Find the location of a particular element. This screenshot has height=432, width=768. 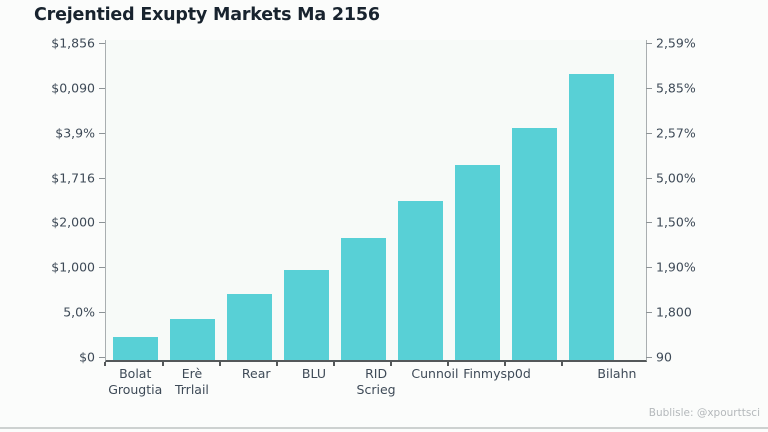

x-axis-category-label: Cunnoil is located at coordinates (435, 373).